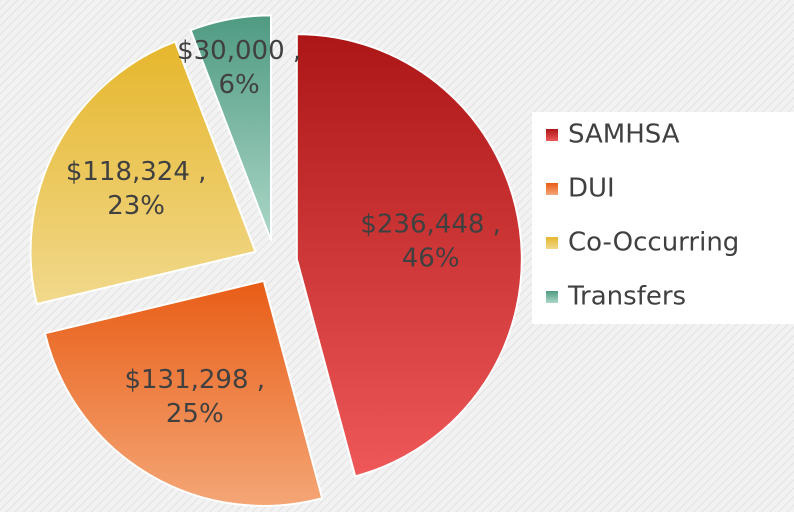  Describe the element at coordinates (194, 396) in the screenshot. I see `data-label: $131,298 , 25%` at that location.